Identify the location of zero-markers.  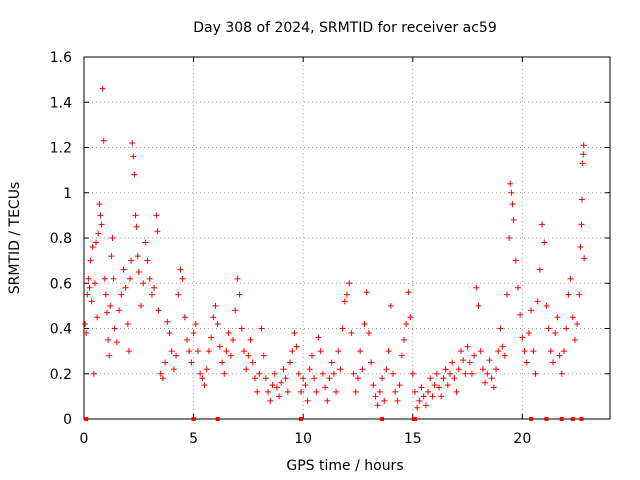
(334, 419).